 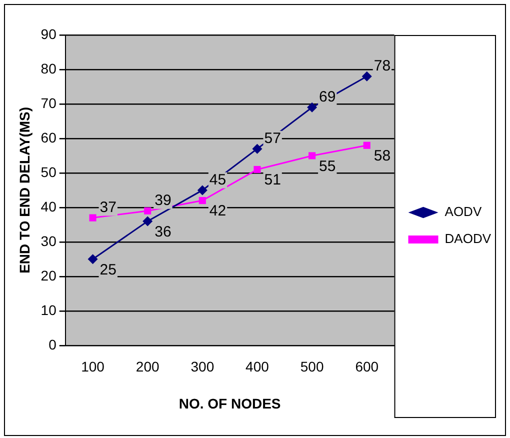 What do you see at coordinates (148, 366) in the screenshot?
I see `x-tick-label: 200` at bounding box center [148, 366].